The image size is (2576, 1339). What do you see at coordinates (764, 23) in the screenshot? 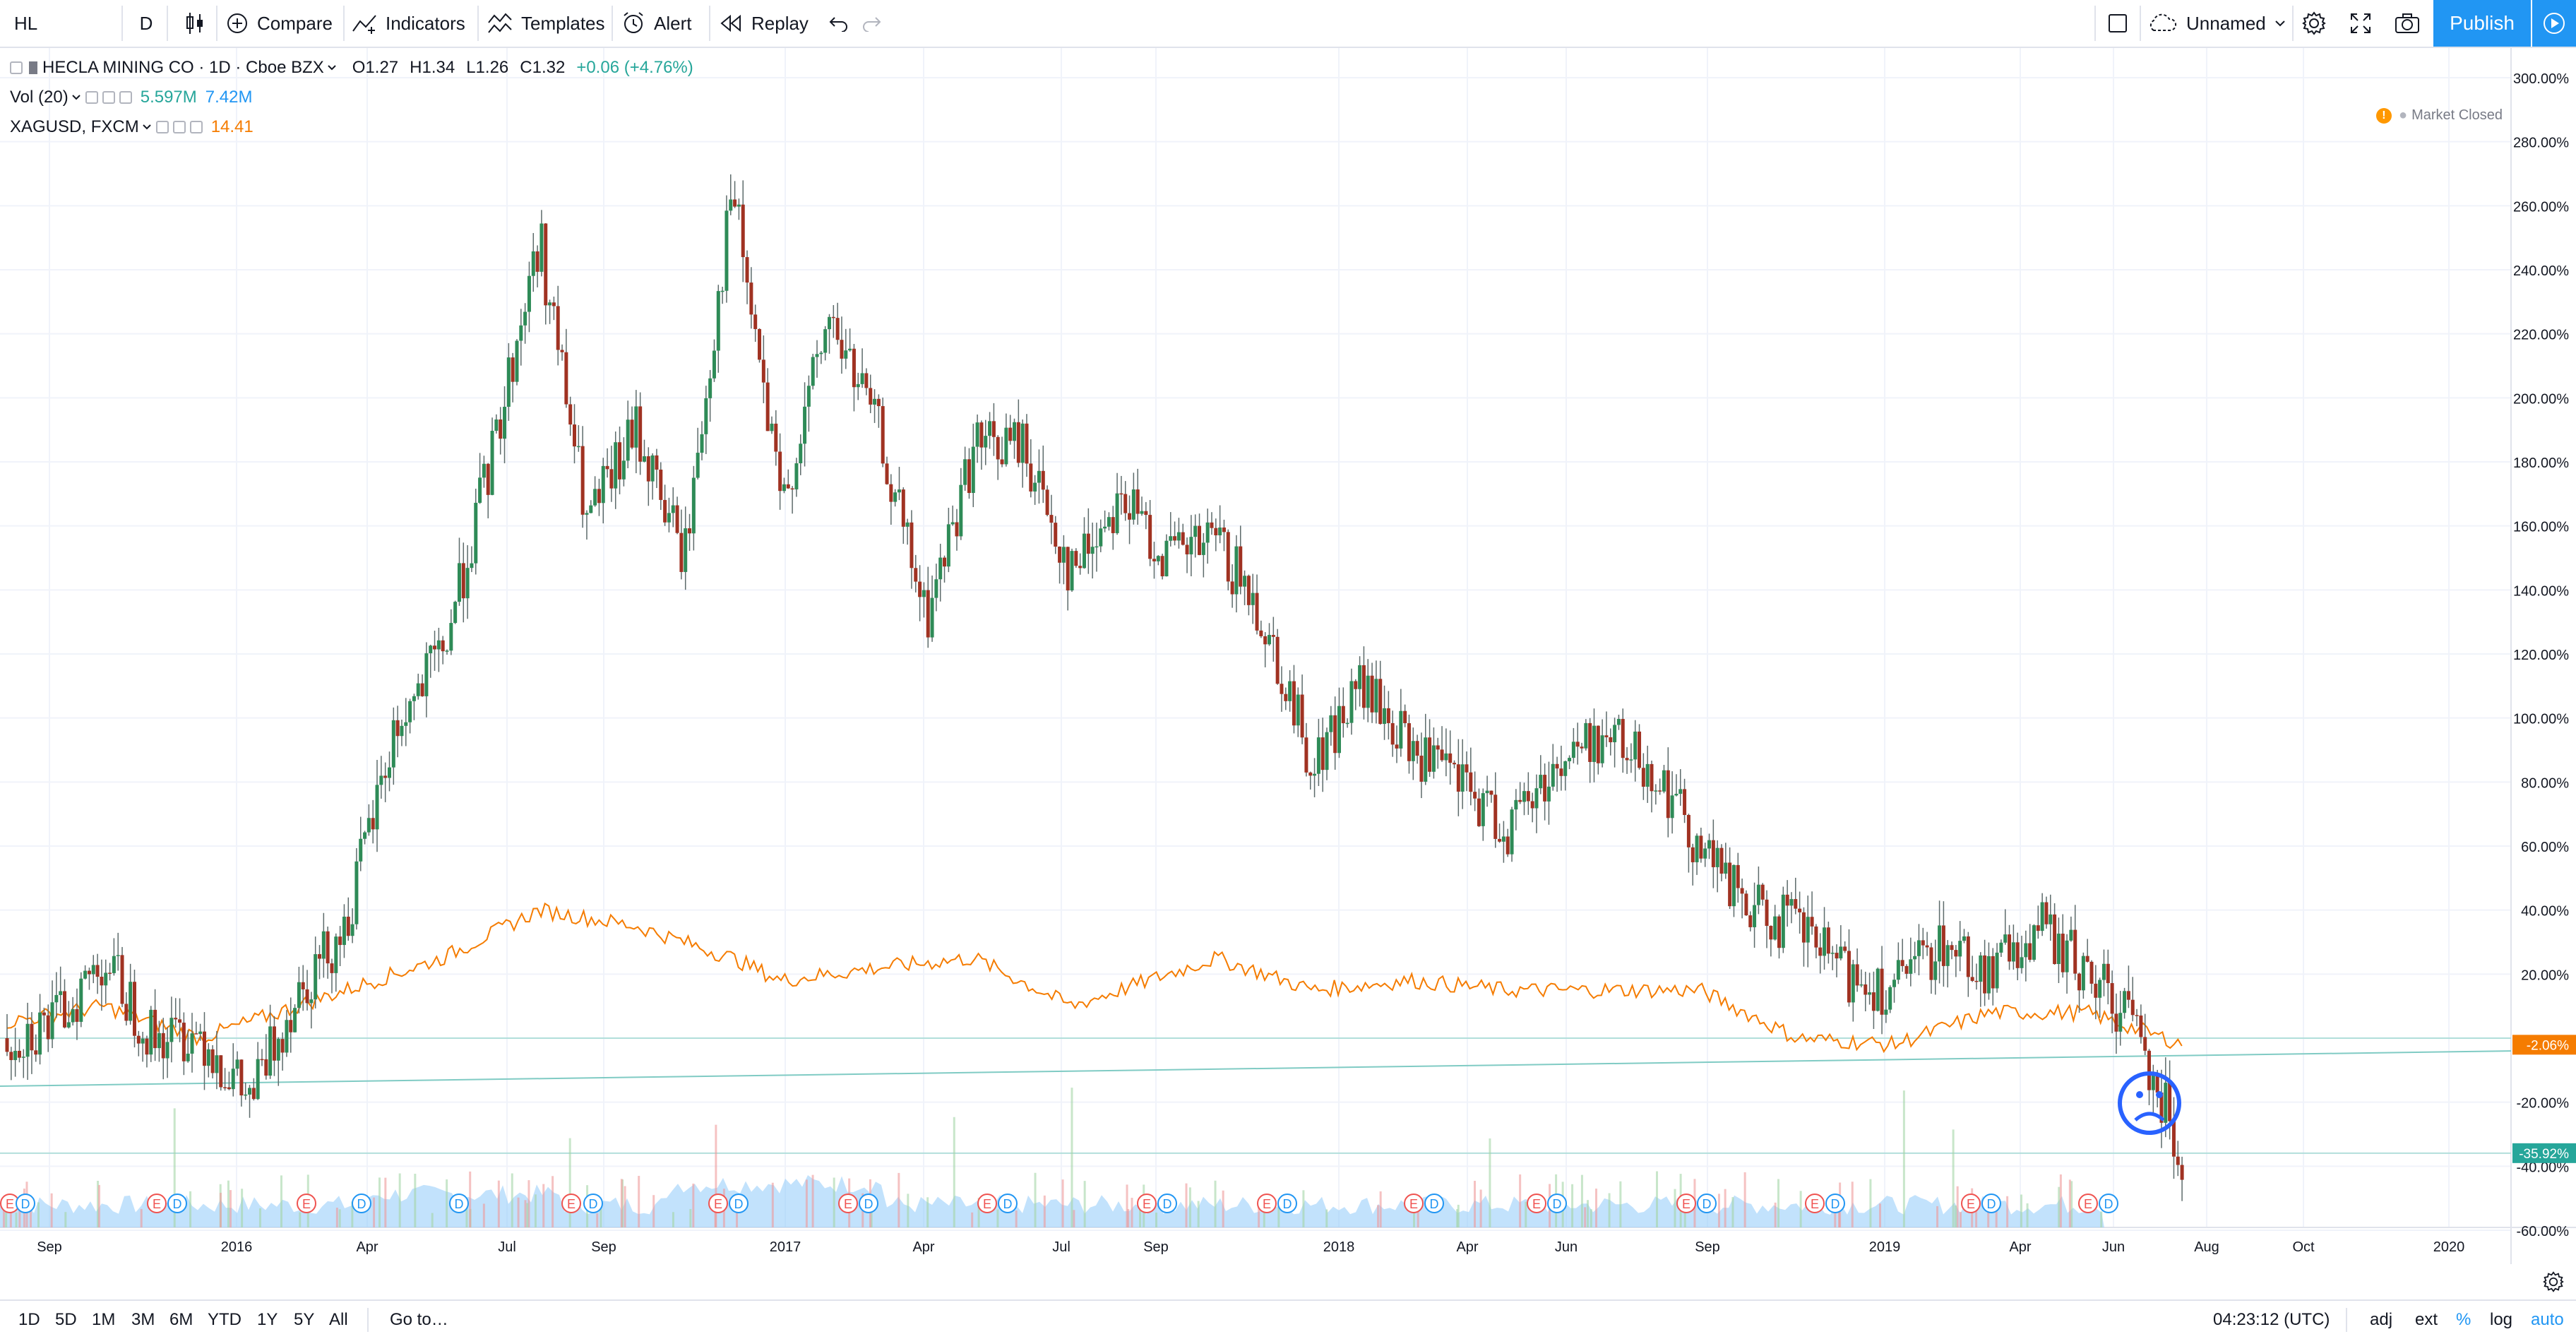
I see `replay-button: Replay` at bounding box center [764, 23].